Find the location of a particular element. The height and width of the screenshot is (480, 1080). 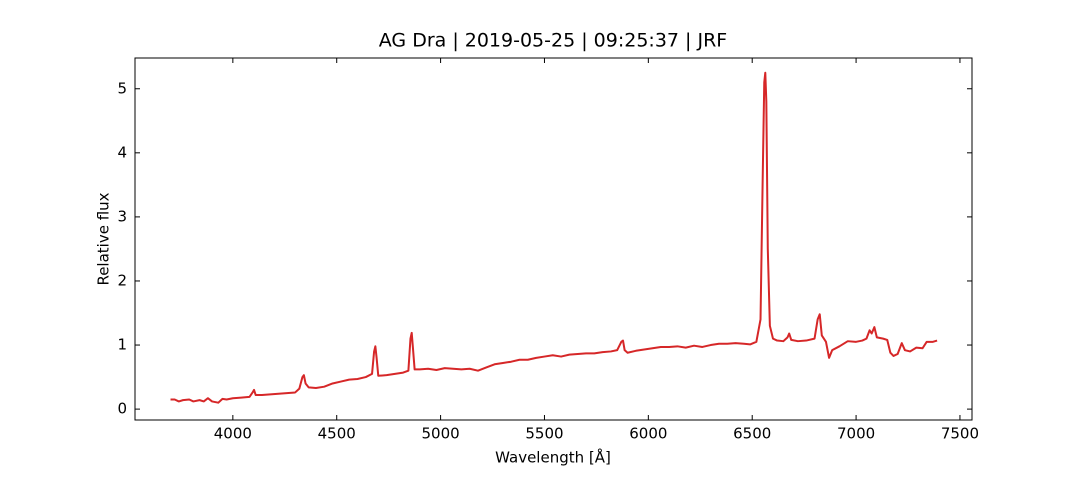

chart-title: AG Dra | 2019-05-25 | 09:25:37 | JRF is located at coordinates (553, 41).